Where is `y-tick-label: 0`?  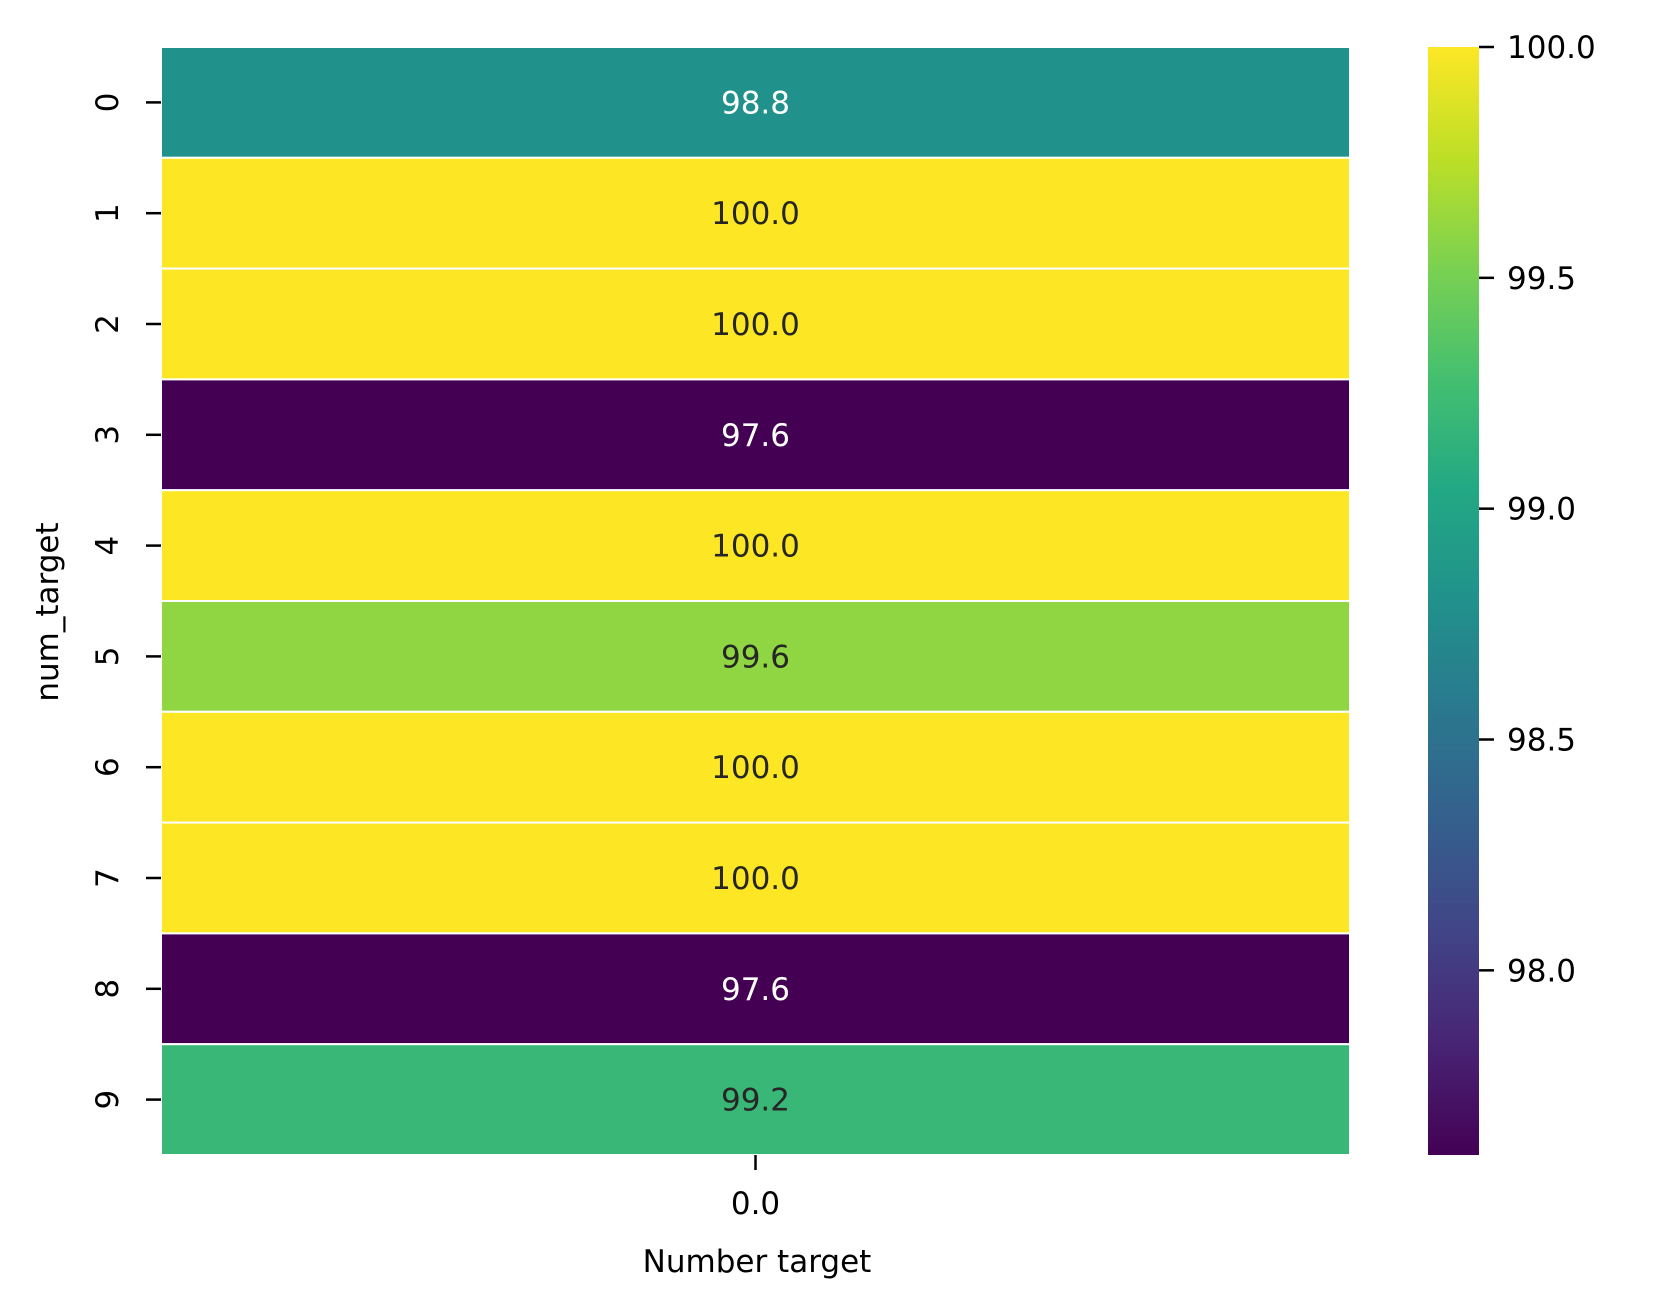
y-tick-label: 0 is located at coordinates (108, 103).